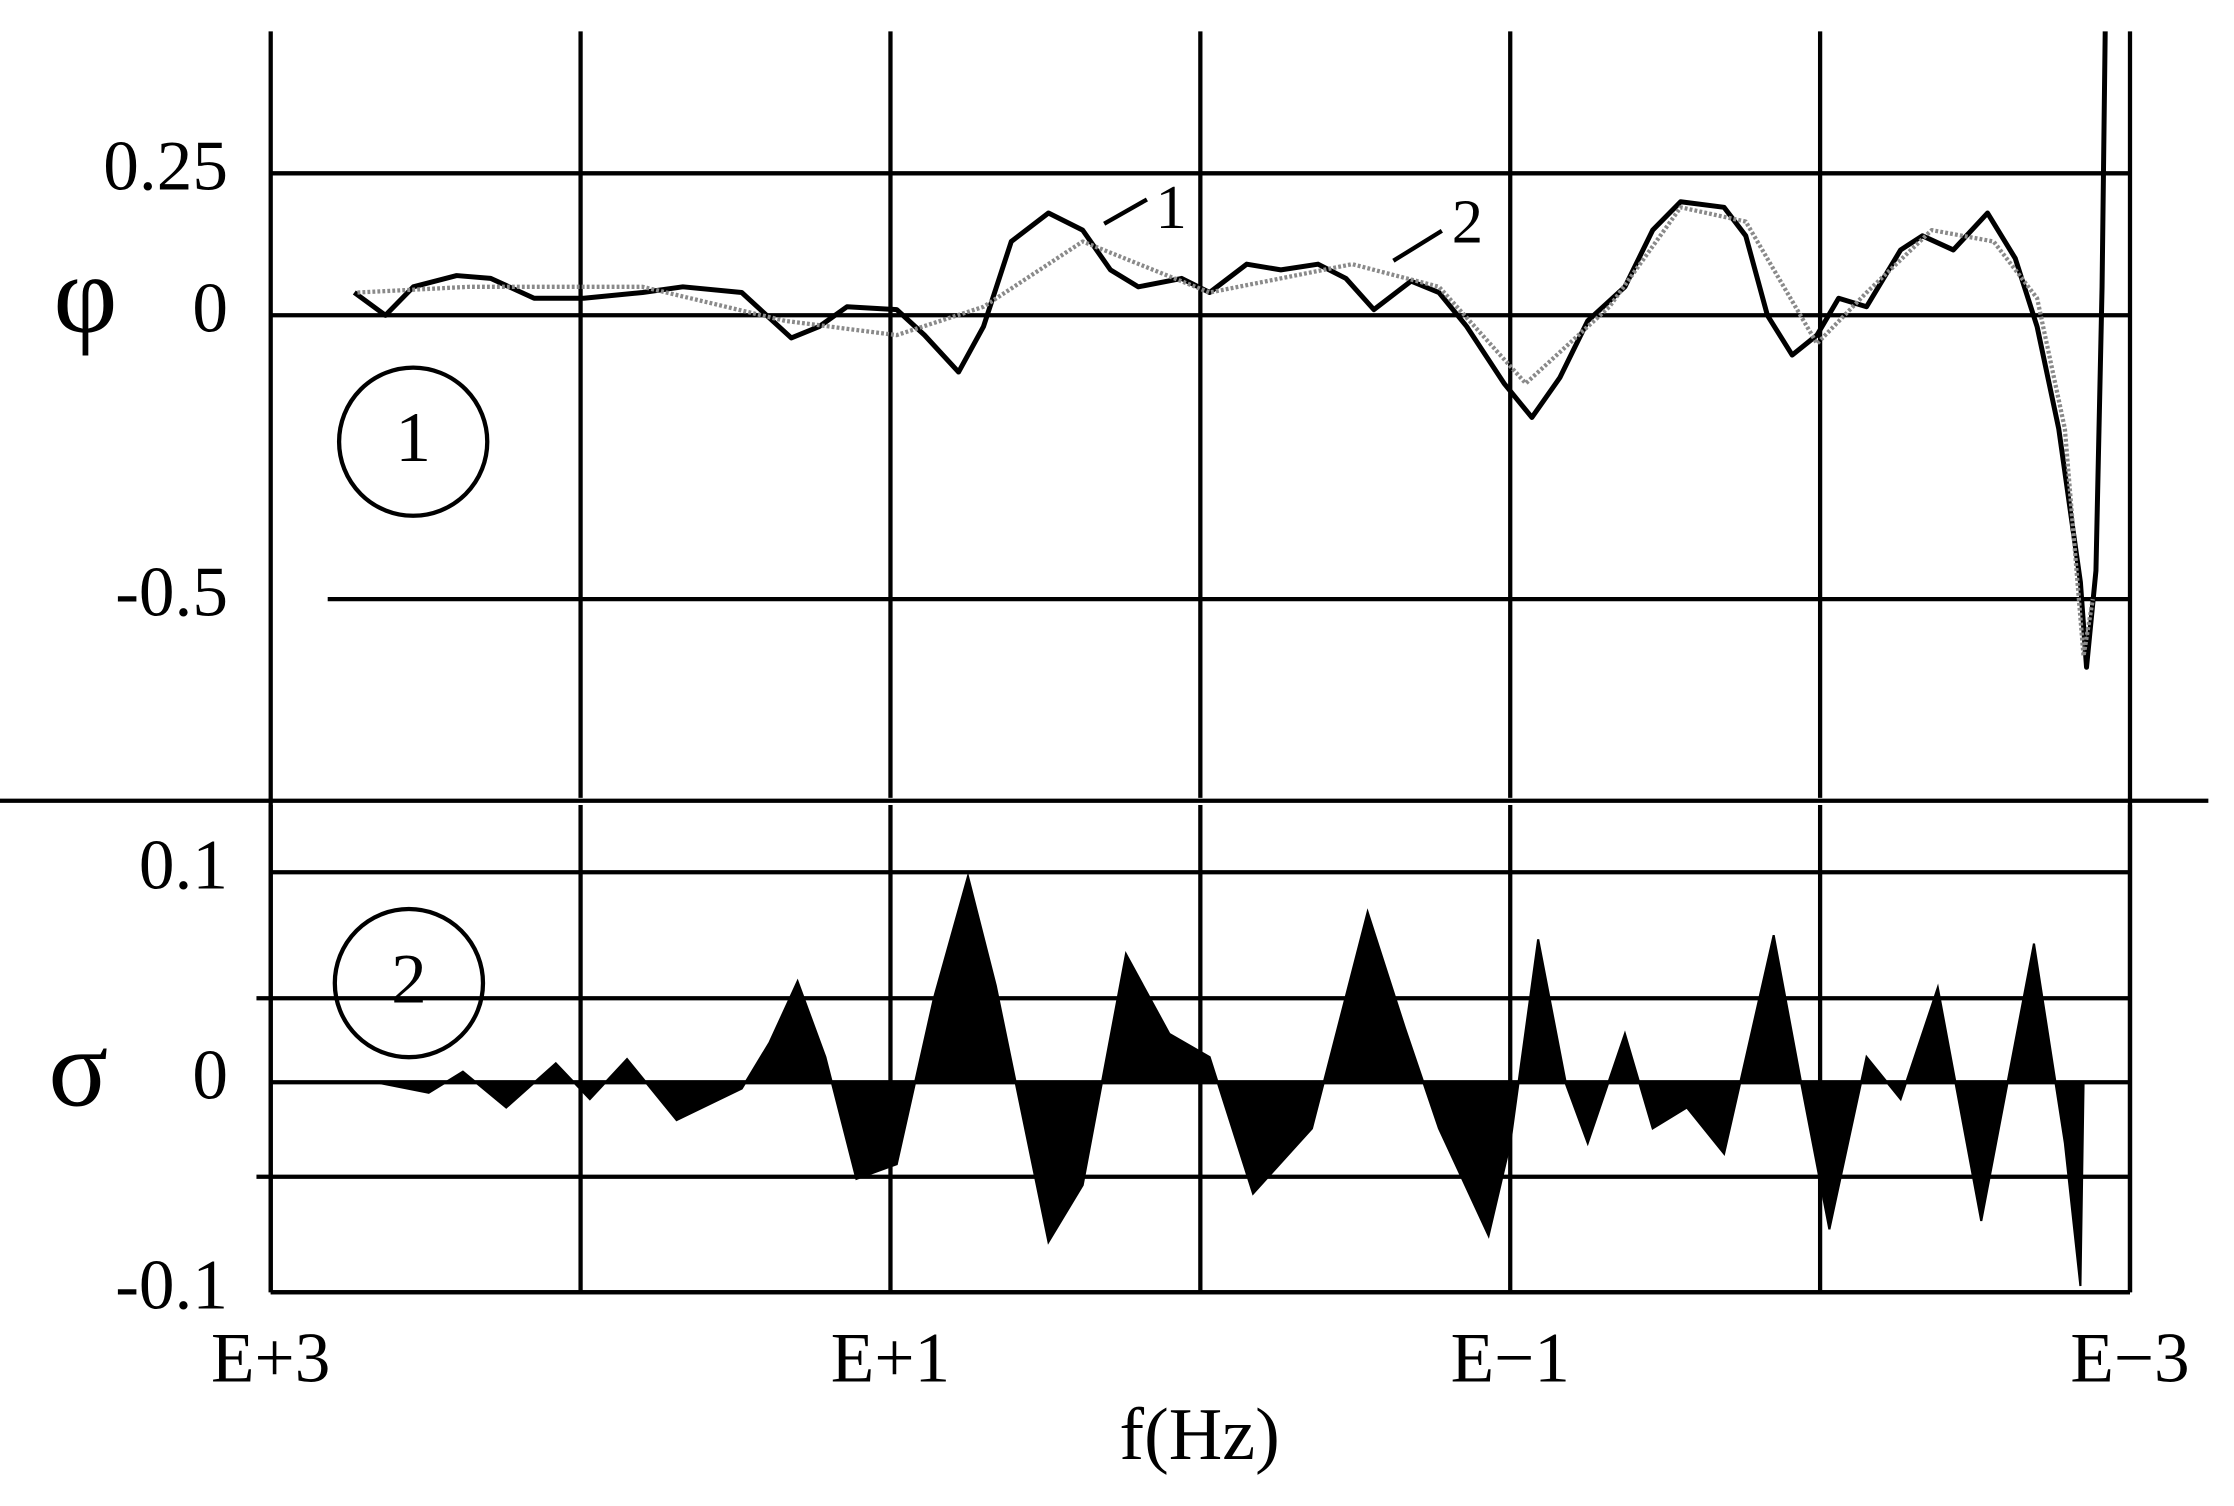  I want to click on series-label: 1, so click(1170, 207).